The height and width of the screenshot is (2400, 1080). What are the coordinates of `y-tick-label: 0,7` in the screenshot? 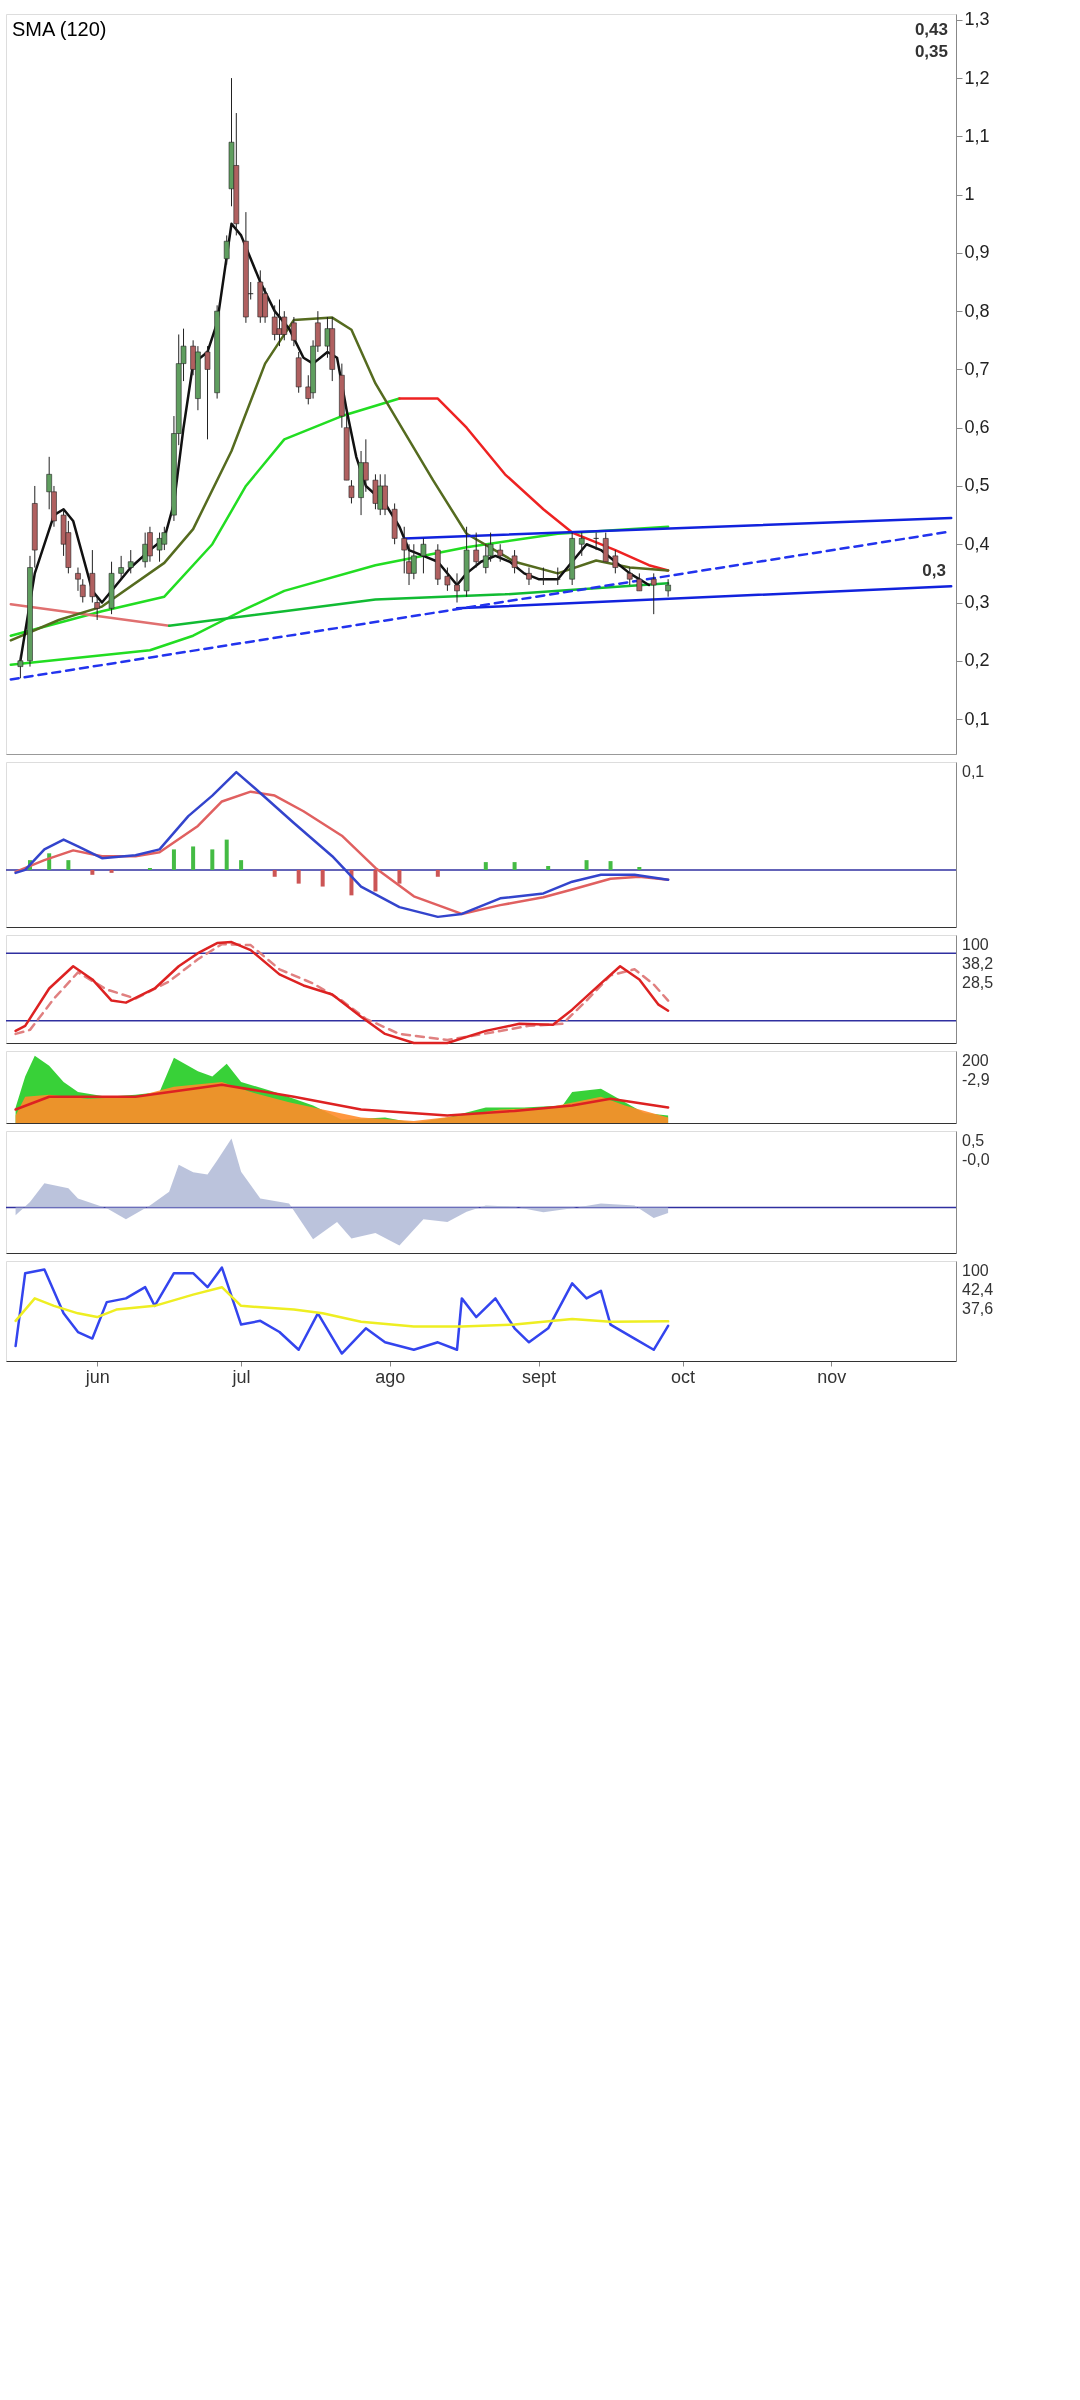 It's located at (977, 368).